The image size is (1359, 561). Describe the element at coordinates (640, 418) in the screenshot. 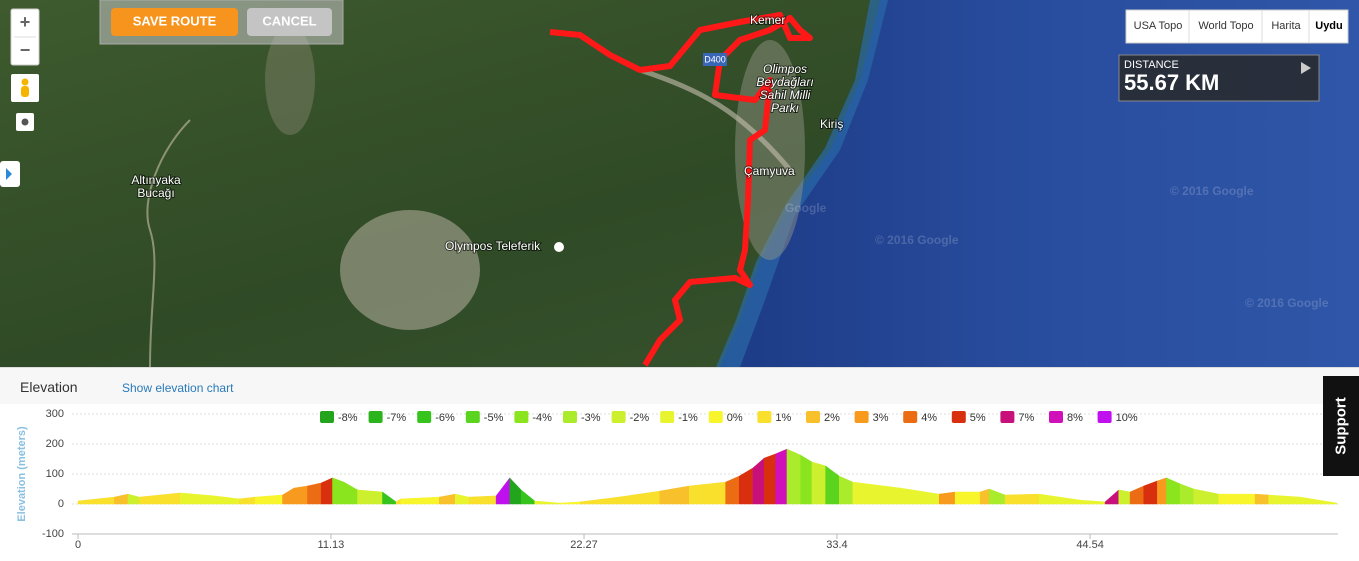

I see `legend-label: -2%` at that location.